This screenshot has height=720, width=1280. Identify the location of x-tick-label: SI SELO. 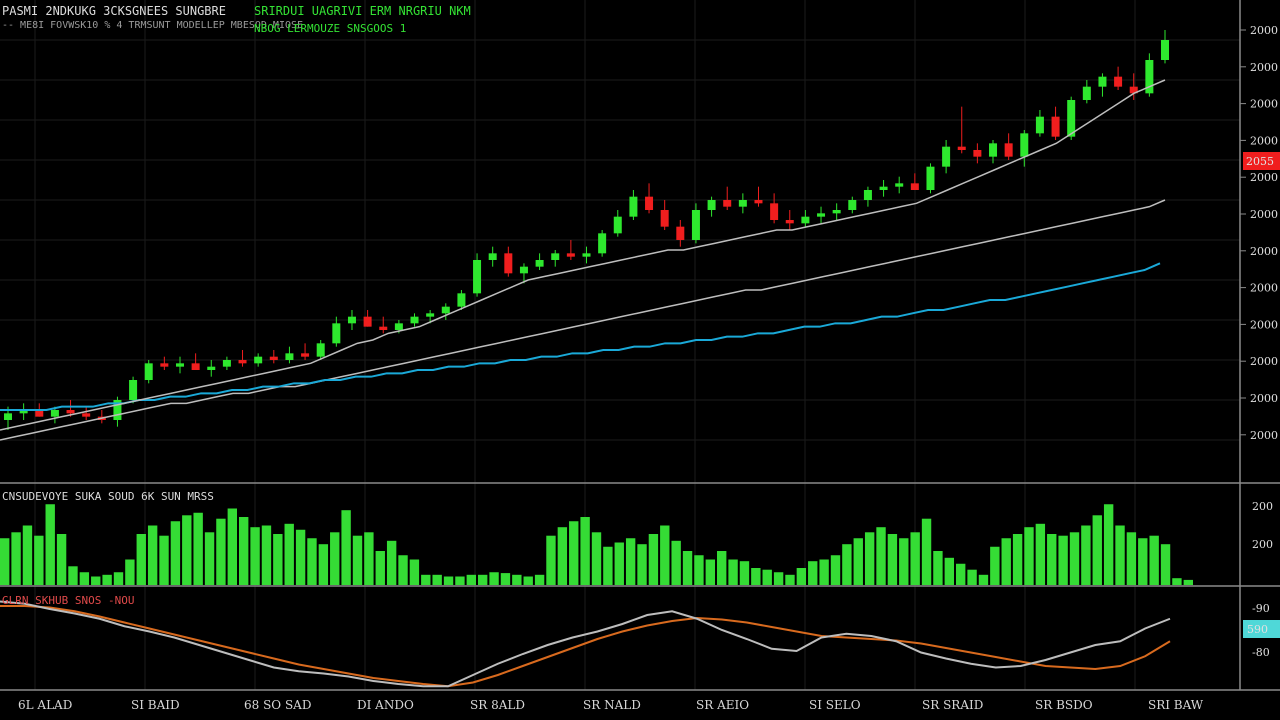
(835, 705).